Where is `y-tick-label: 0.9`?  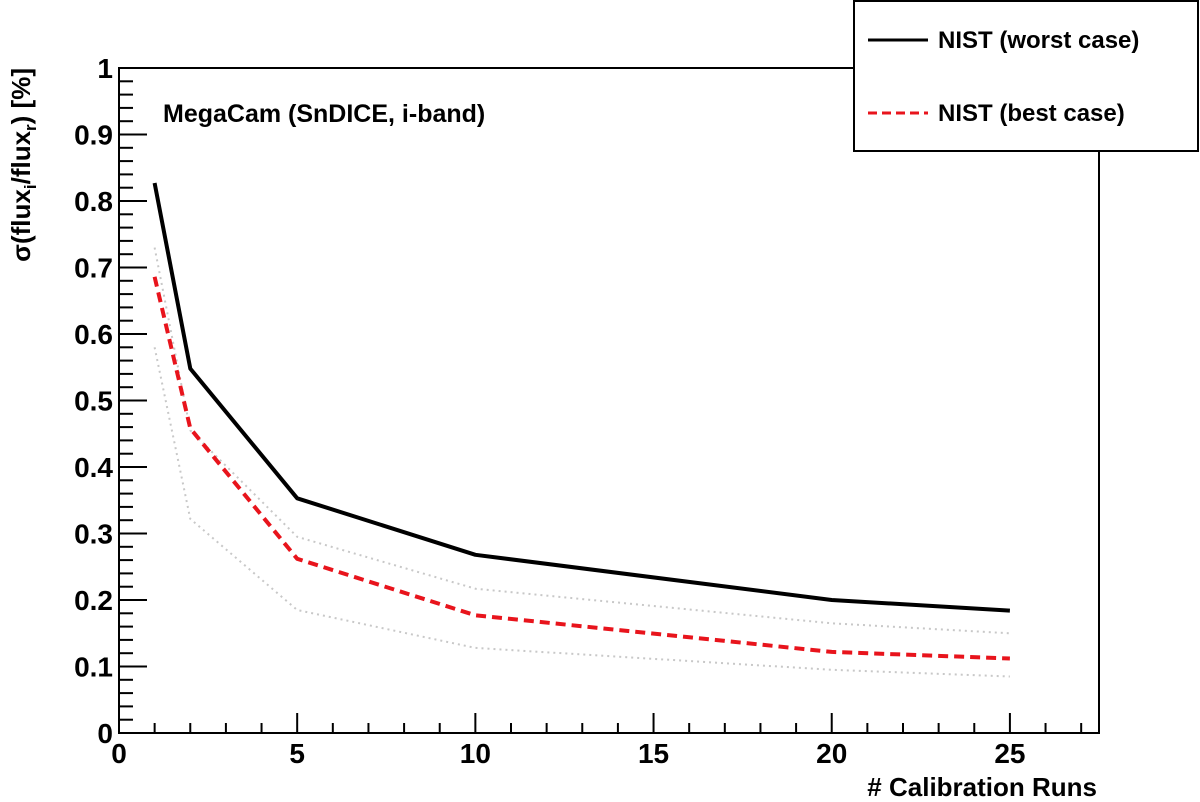
y-tick-label: 0.9 is located at coordinates (93, 135).